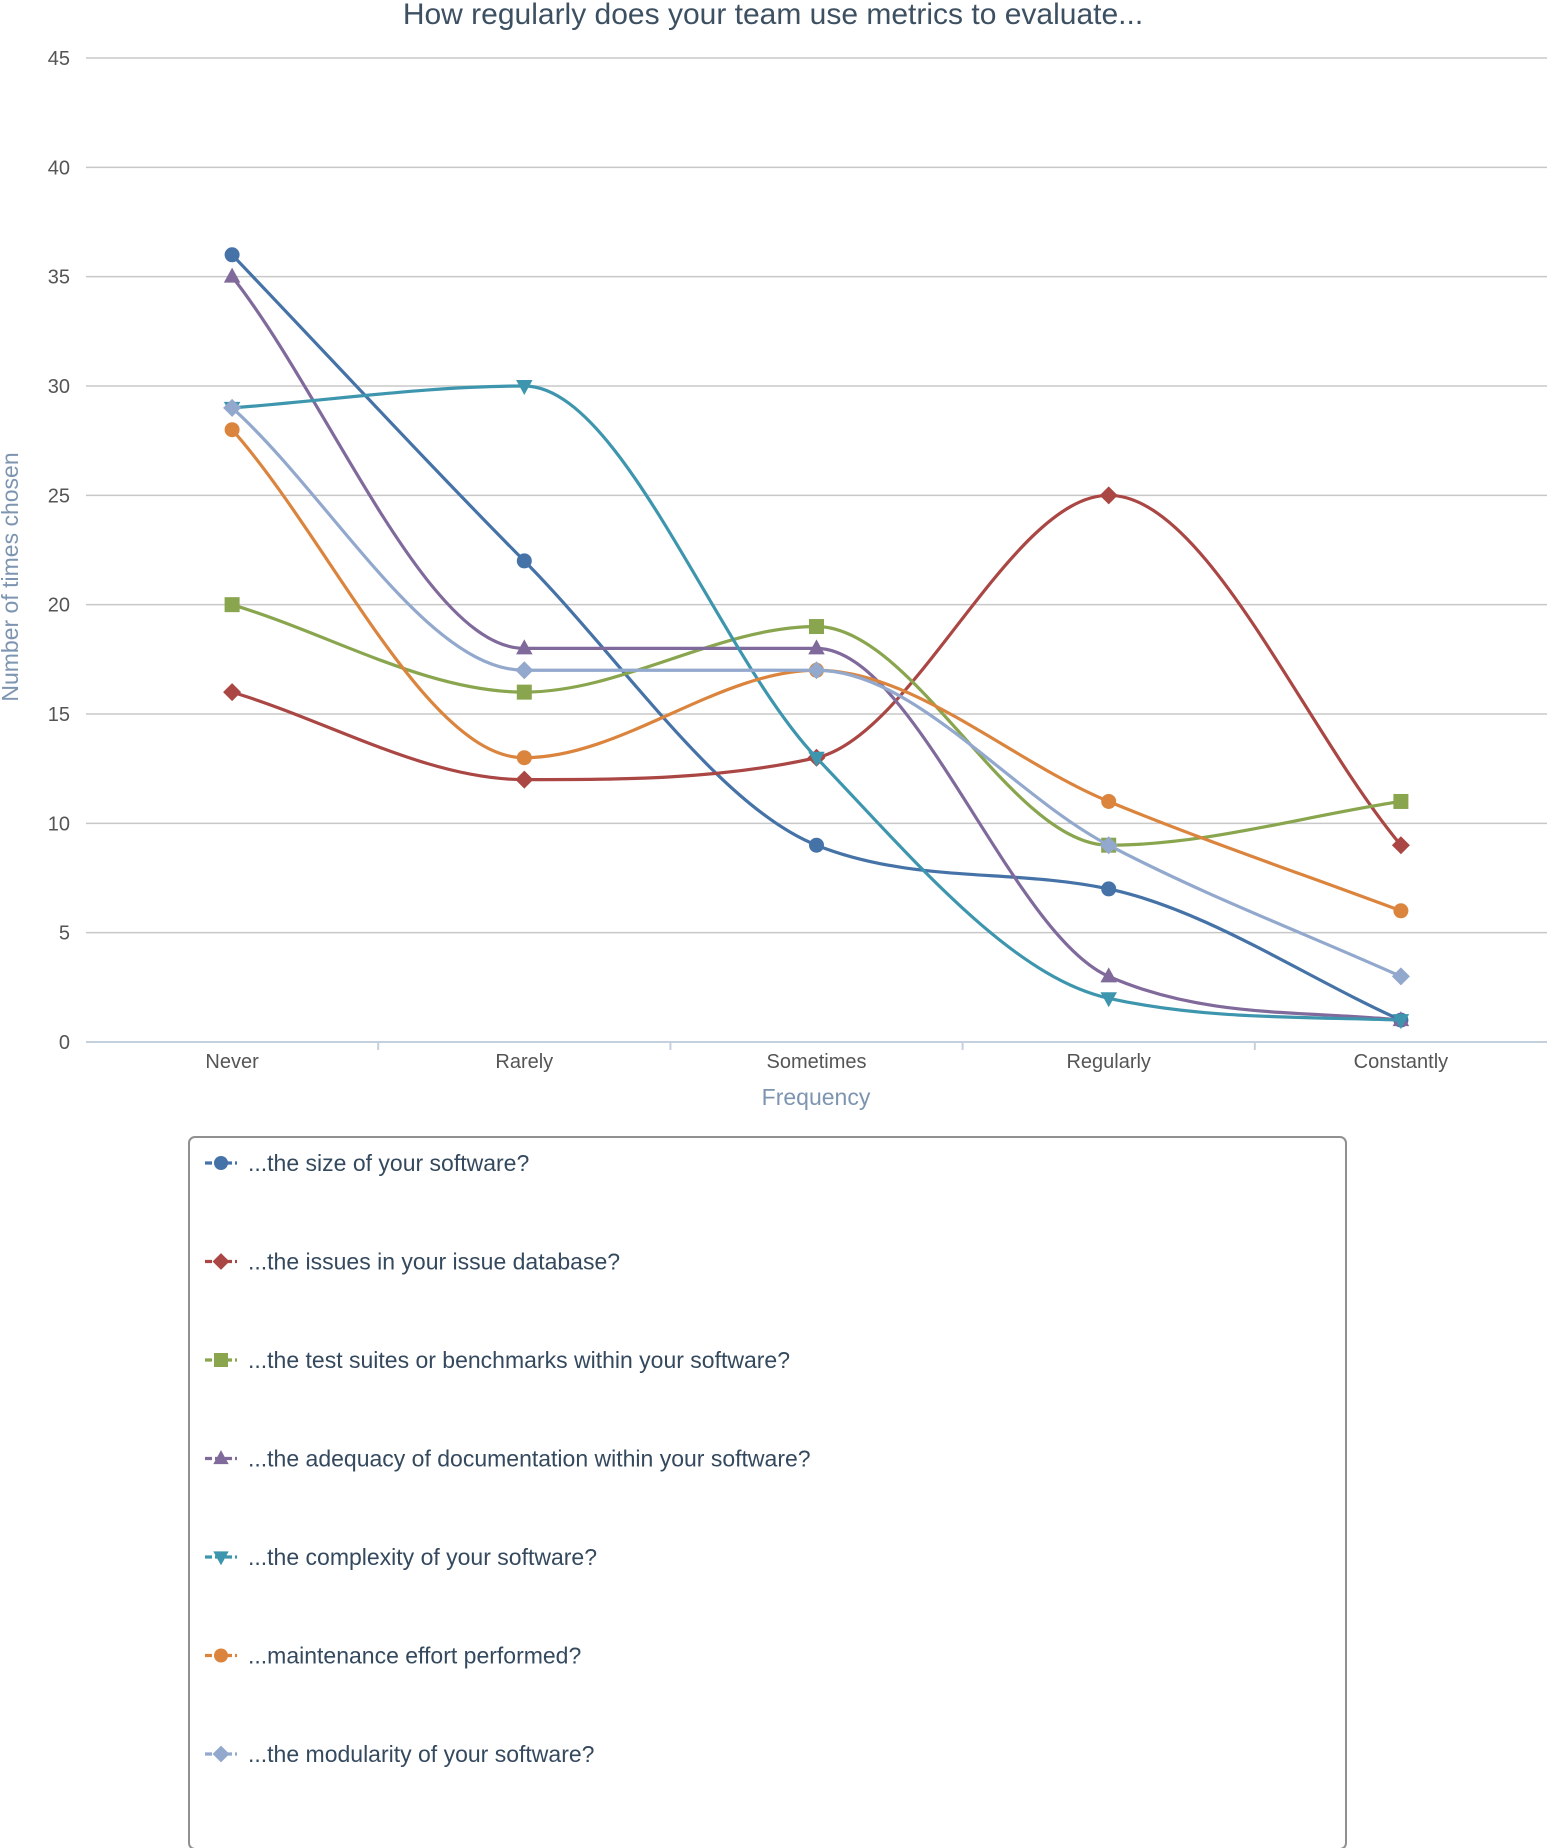 This screenshot has height=1848, width=1547. What do you see at coordinates (232, 1062) in the screenshot?
I see `x-tick-label: Never` at bounding box center [232, 1062].